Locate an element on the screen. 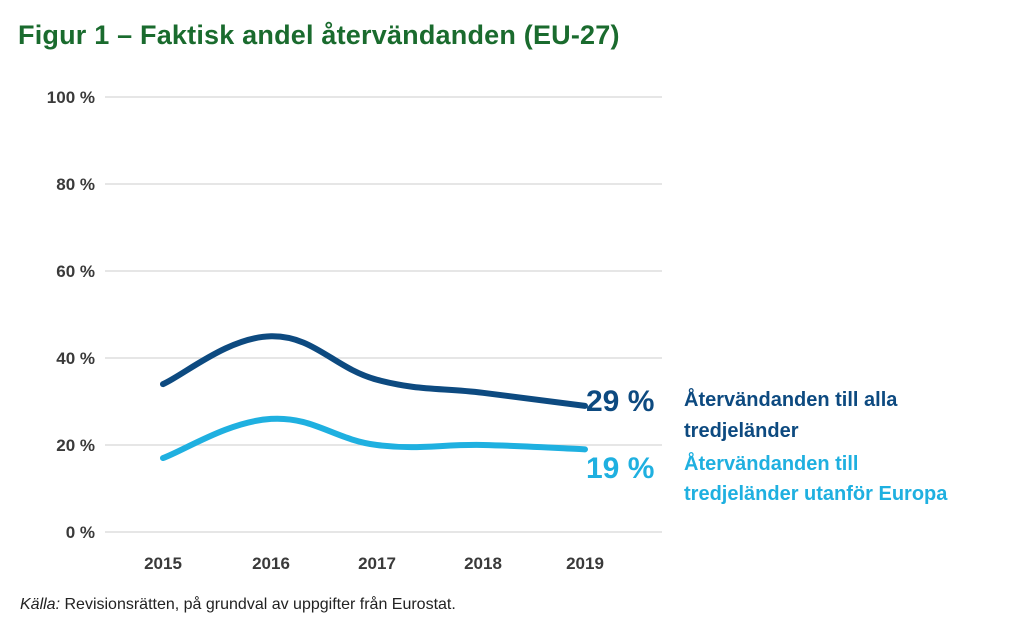 The image size is (1024, 631). x-tick-label: 2017 is located at coordinates (377, 563).